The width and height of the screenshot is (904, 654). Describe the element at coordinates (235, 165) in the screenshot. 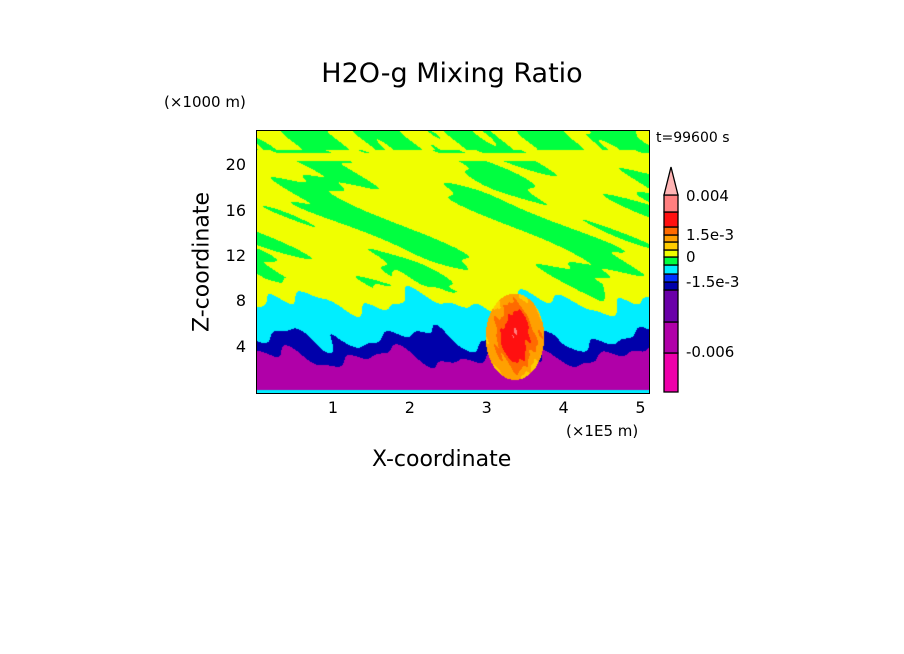

I see `y-tick-label: 20` at that location.